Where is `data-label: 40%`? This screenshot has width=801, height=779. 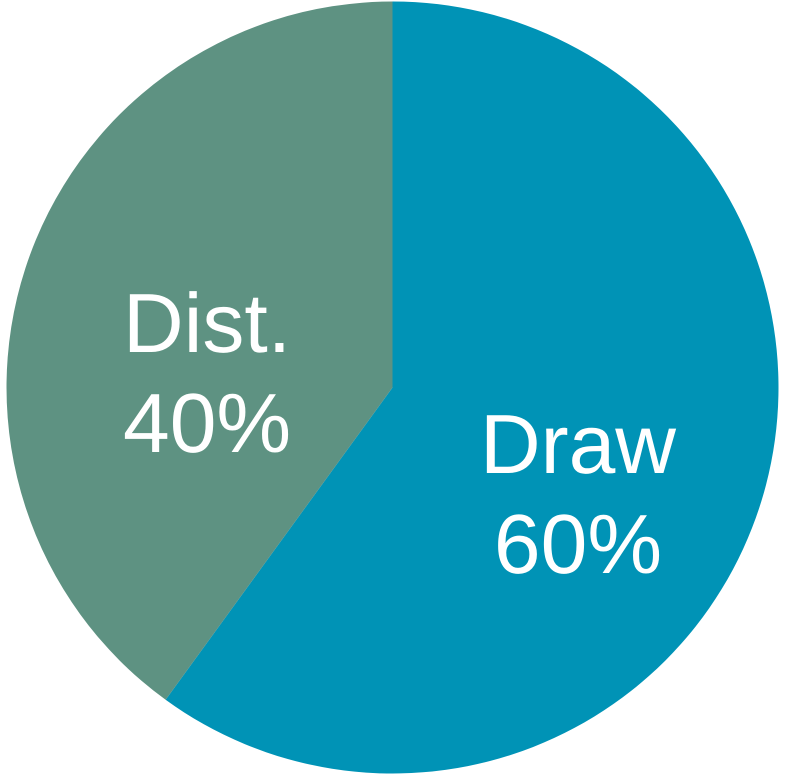
data-label: 40% is located at coordinates (207, 423).